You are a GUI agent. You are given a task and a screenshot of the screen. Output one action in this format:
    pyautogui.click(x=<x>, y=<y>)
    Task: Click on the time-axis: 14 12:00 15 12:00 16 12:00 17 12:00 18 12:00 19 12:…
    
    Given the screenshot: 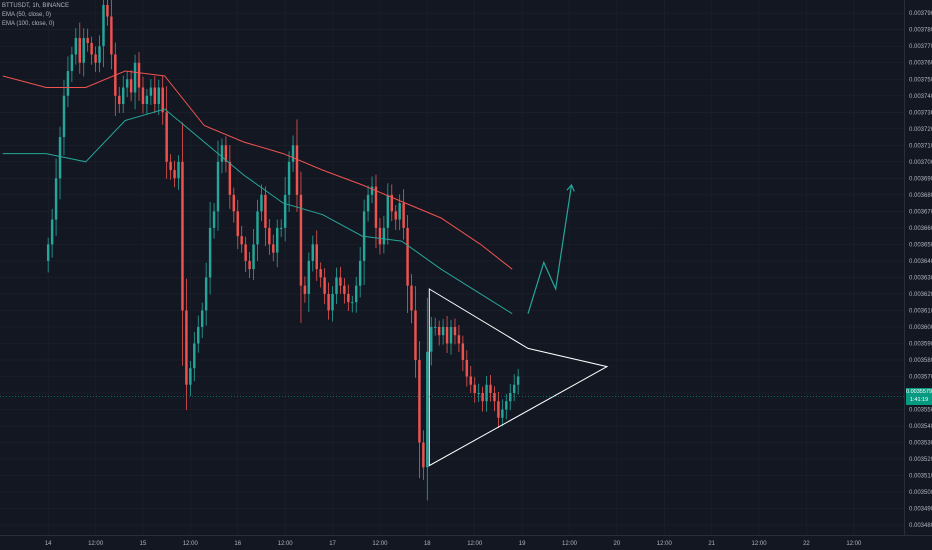 What is the action you would take?
    pyautogui.click(x=453, y=544)
    